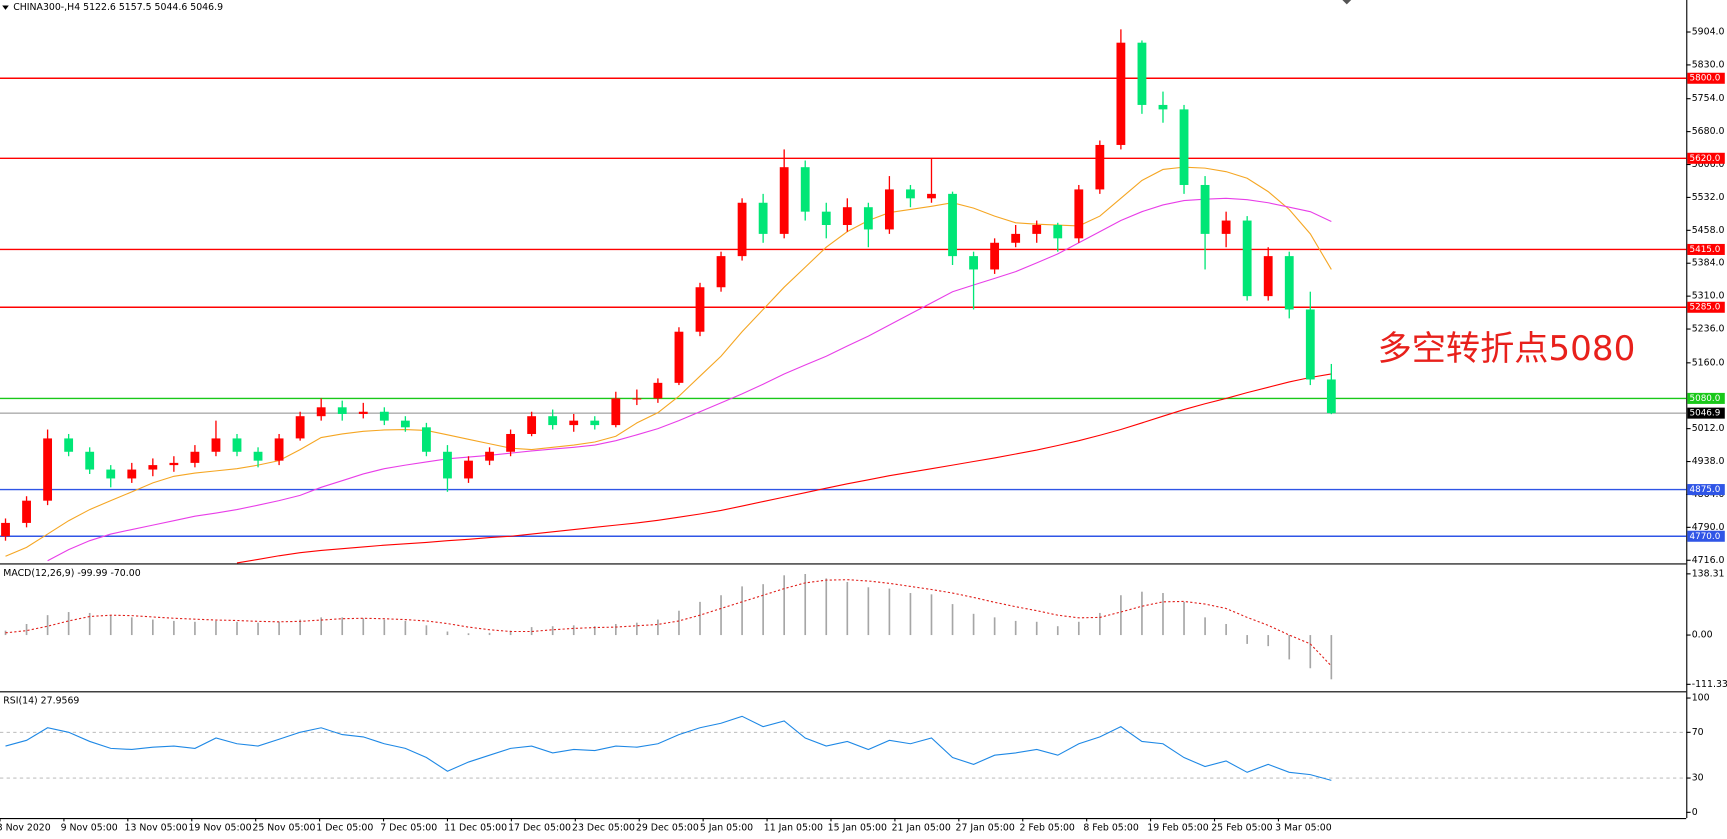 The height and width of the screenshot is (839, 1727). Describe the element at coordinates (25, 827) in the screenshot. I see `x-tick-label: 3 Nov 2020` at that location.